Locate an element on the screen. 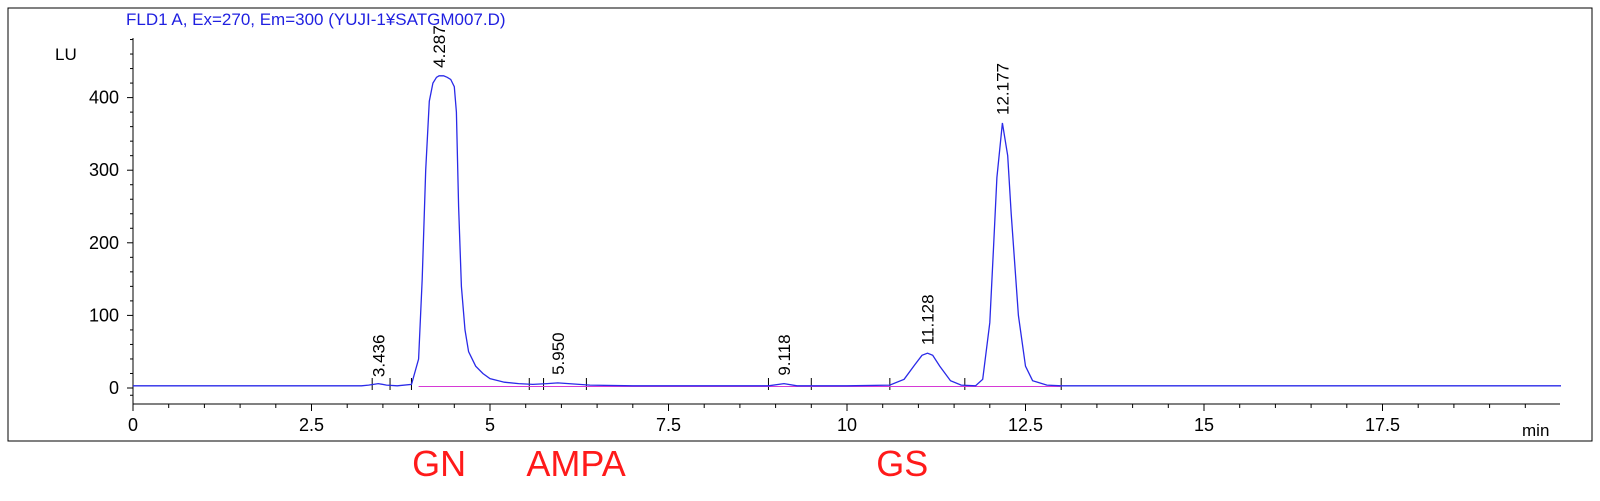  y-axis-unit: LU is located at coordinates (66, 54).